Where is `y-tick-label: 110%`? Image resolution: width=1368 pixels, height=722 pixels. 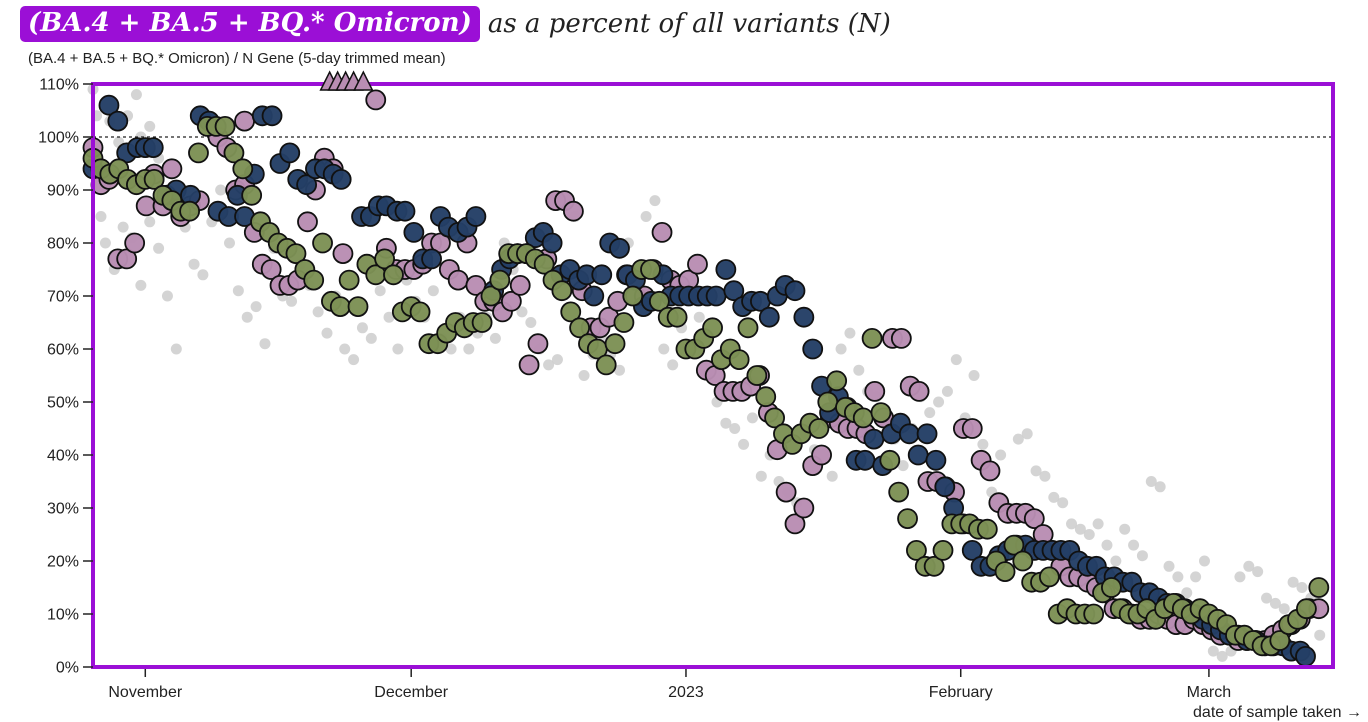 y-tick-label: 110% is located at coordinates (59, 85).